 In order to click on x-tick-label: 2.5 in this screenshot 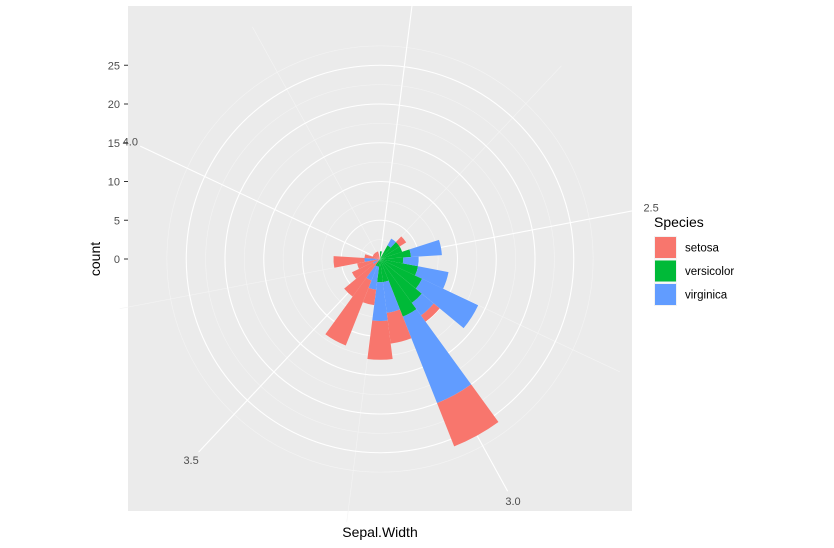, I will do `click(650, 208)`.